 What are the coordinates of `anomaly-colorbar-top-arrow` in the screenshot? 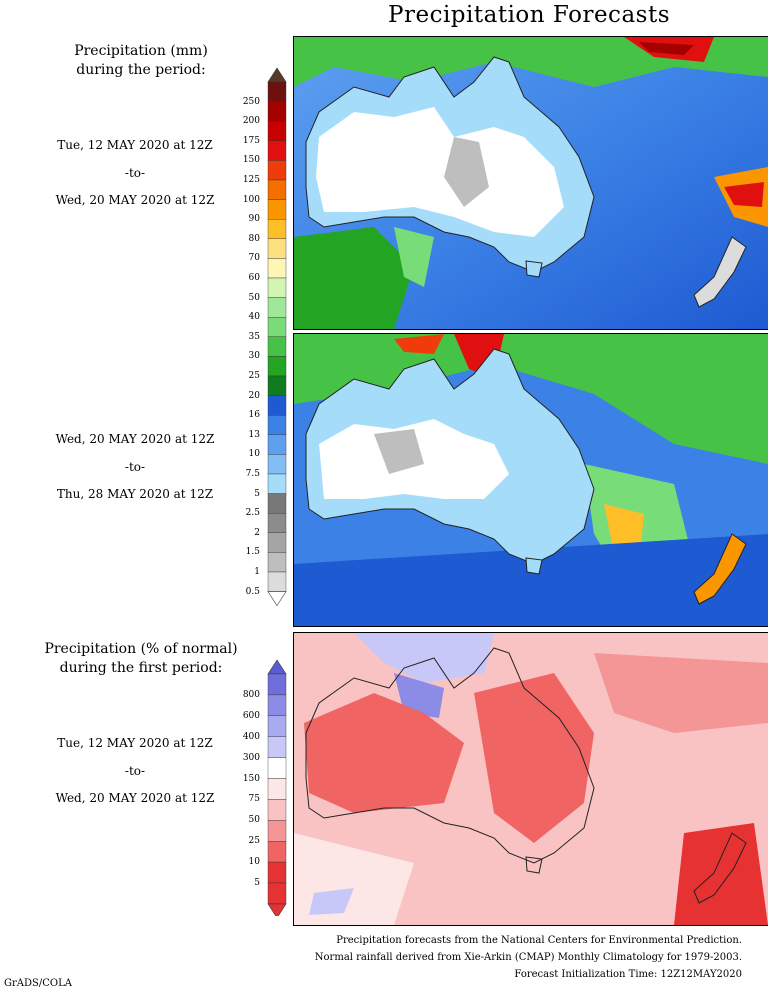 It's located at (277, 667).